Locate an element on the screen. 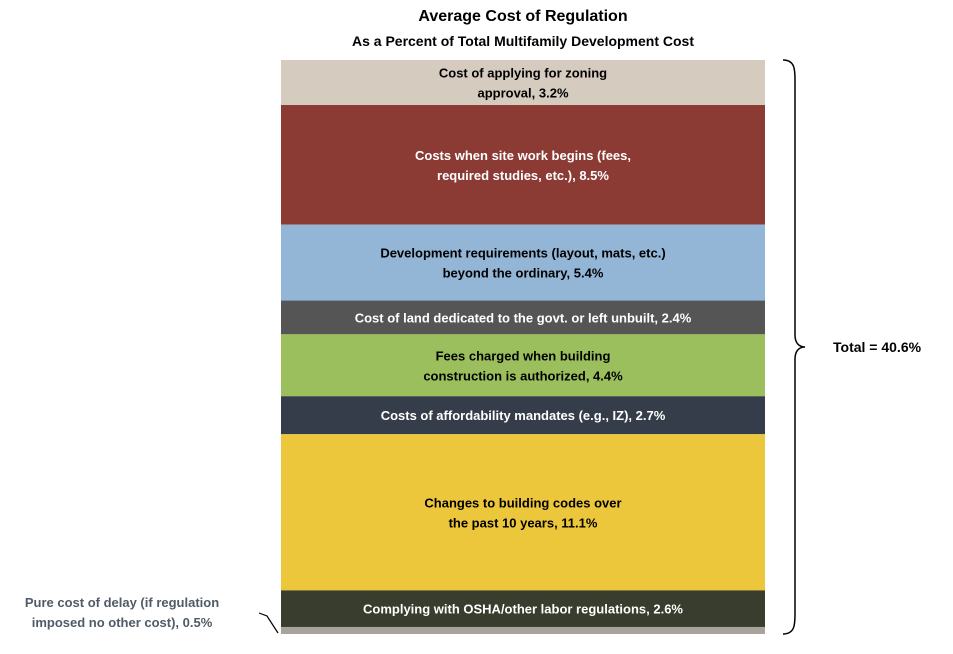 This screenshot has height=654, width=953. segment-label-line: required studies, etc.), 8.5% is located at coordinates (523, 175).